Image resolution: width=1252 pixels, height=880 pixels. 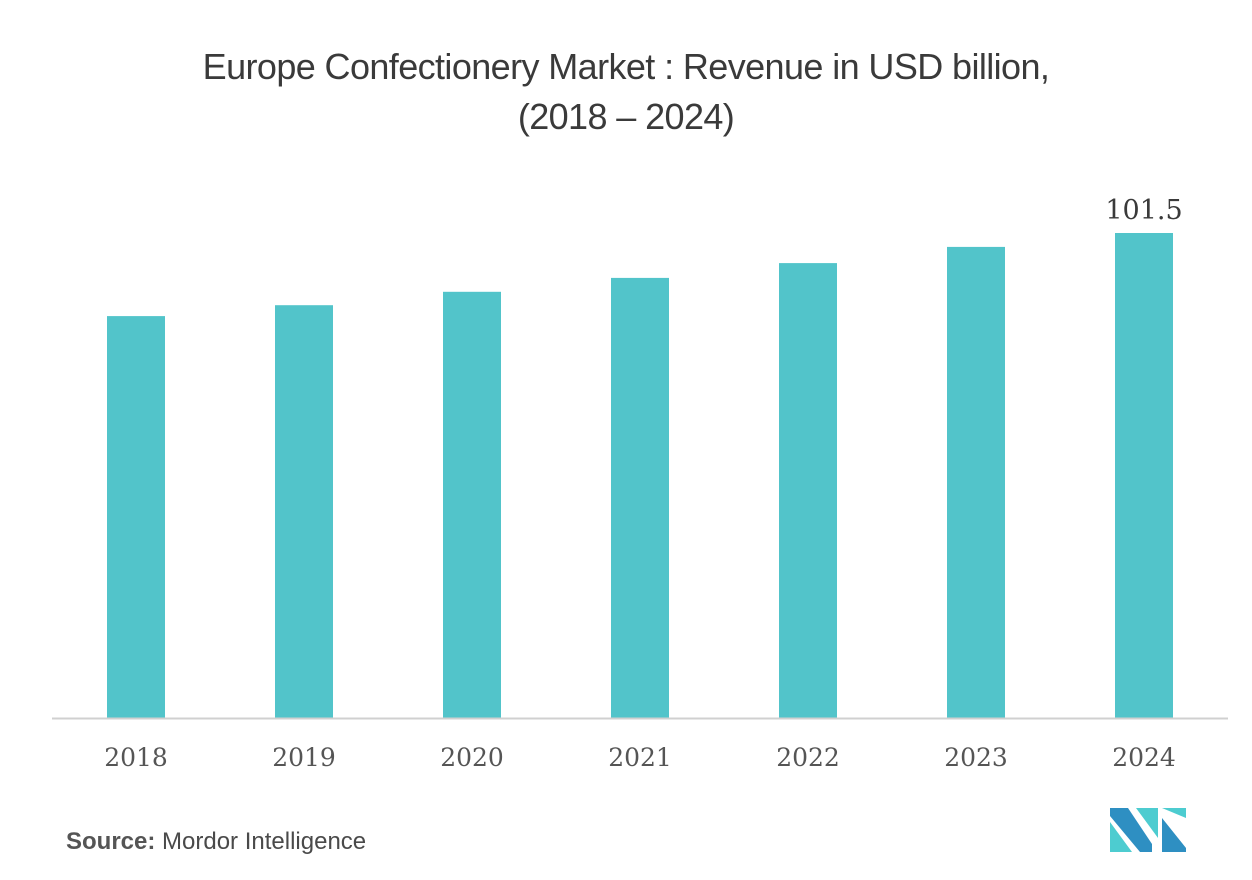 I want to click on source-label: Source:, so click(x=111, y=841).